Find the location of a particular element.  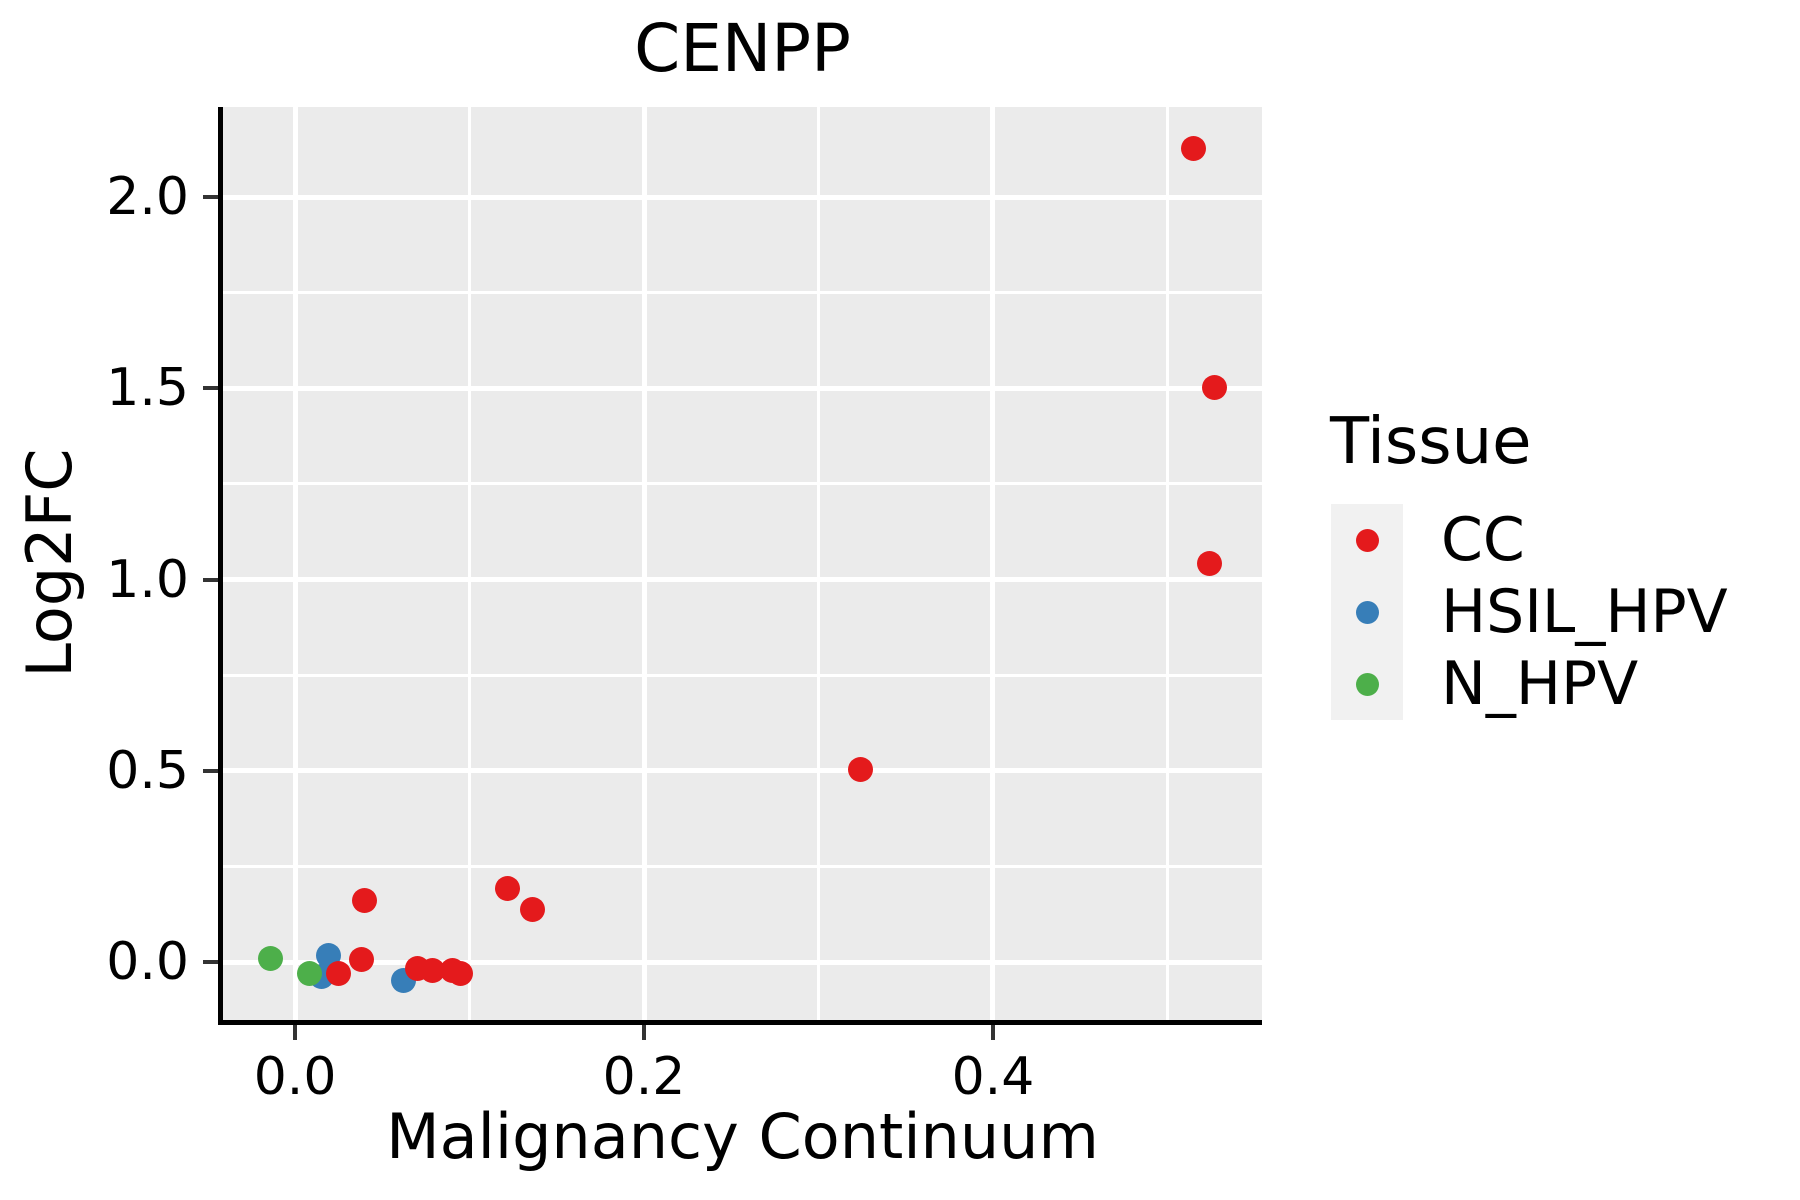

legend-item-HSIL_HPV: HSIL_HPV is located at coordinates (1529, 612).